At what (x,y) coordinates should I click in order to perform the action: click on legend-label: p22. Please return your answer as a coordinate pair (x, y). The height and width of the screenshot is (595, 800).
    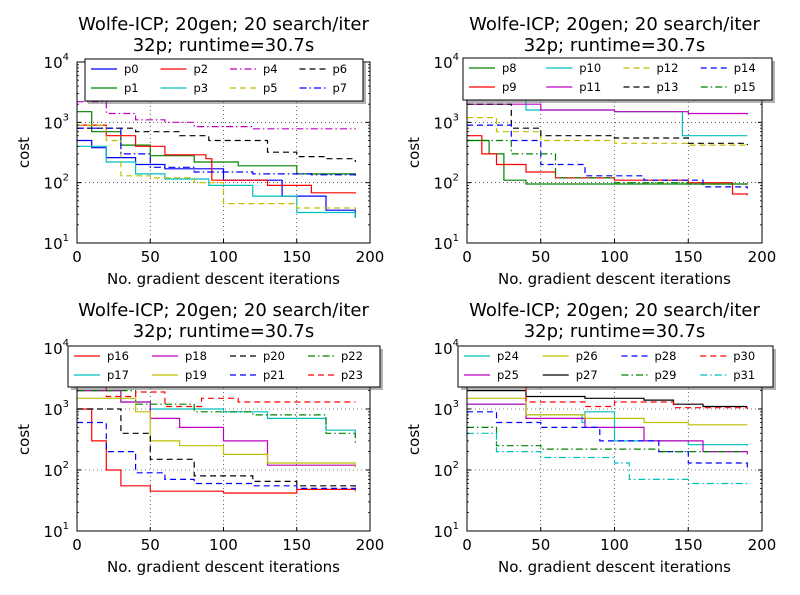
    Looking at the image, I should click on (352, 356).